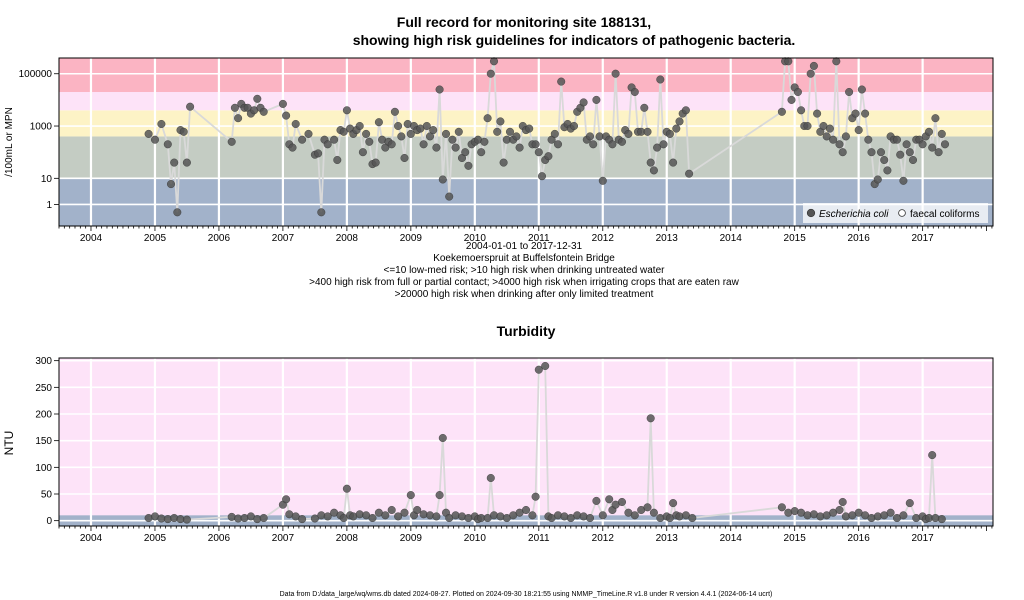 This screenshot has height=600, width=1024. Describe the element at coordinates (47, 441) in the screenshot. I see `bottom-y-axis: 0 50 100 150 200 250 300` at that location.